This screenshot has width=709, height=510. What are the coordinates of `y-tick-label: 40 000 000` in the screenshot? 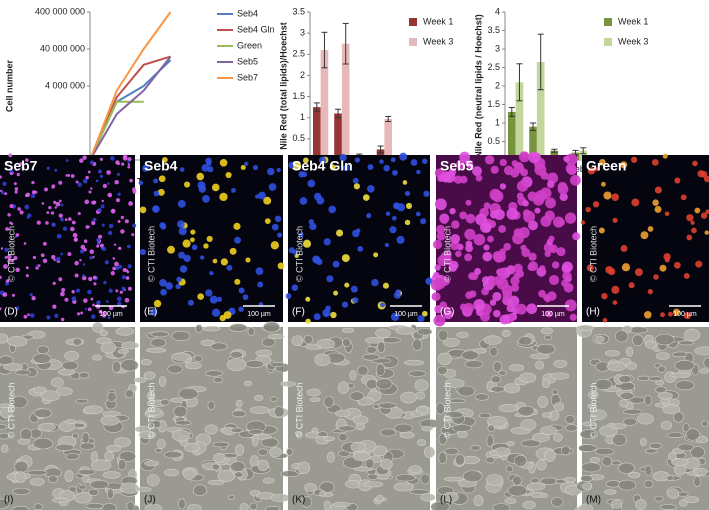 It's located at (62, 48).